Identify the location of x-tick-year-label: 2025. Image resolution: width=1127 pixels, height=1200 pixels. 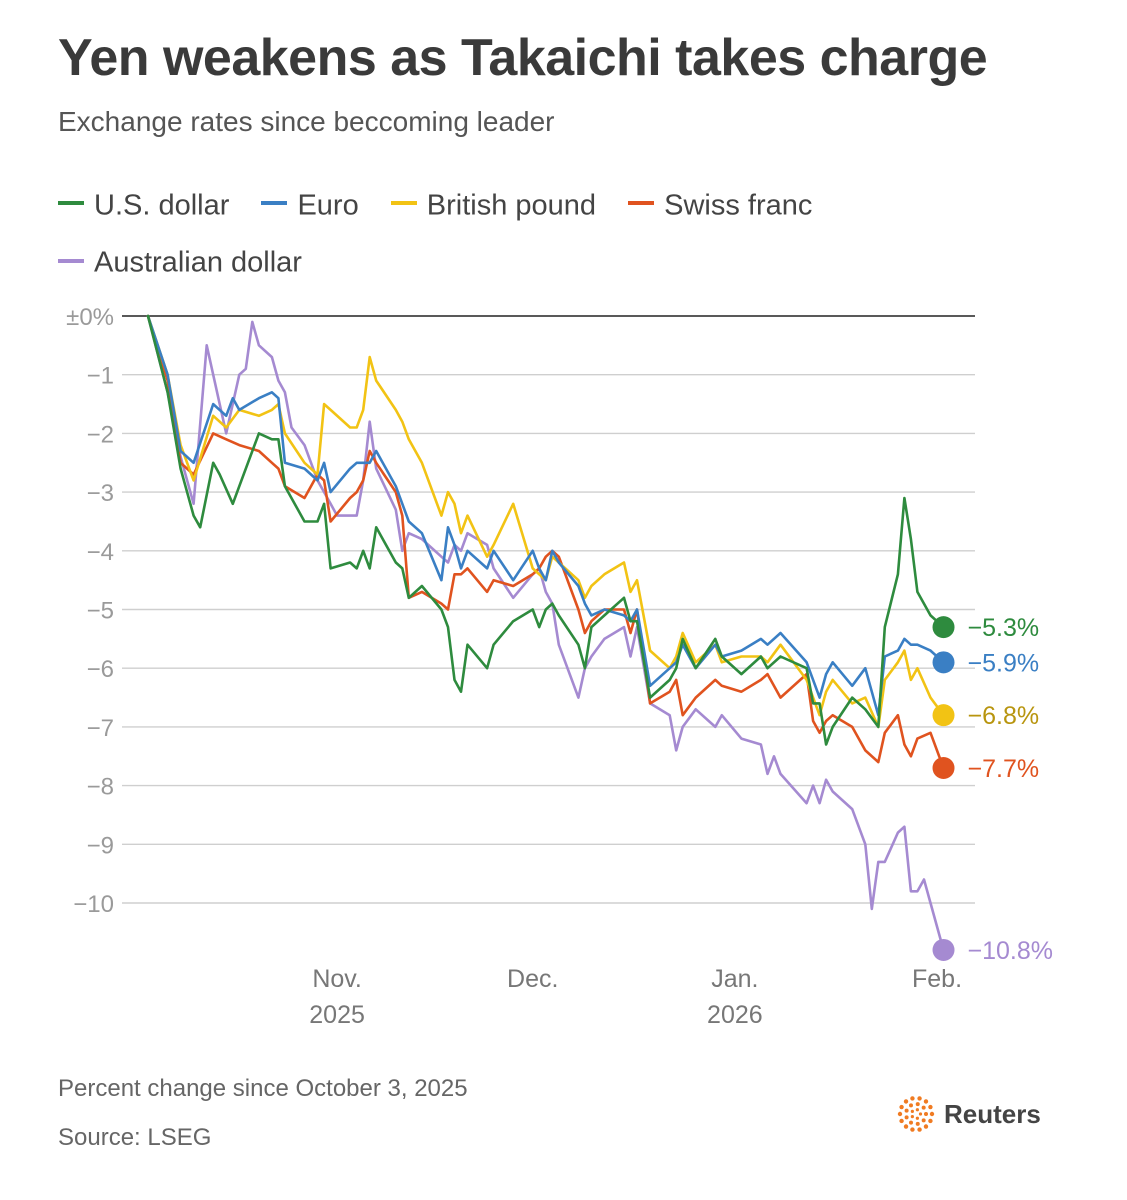
(337, 1015).